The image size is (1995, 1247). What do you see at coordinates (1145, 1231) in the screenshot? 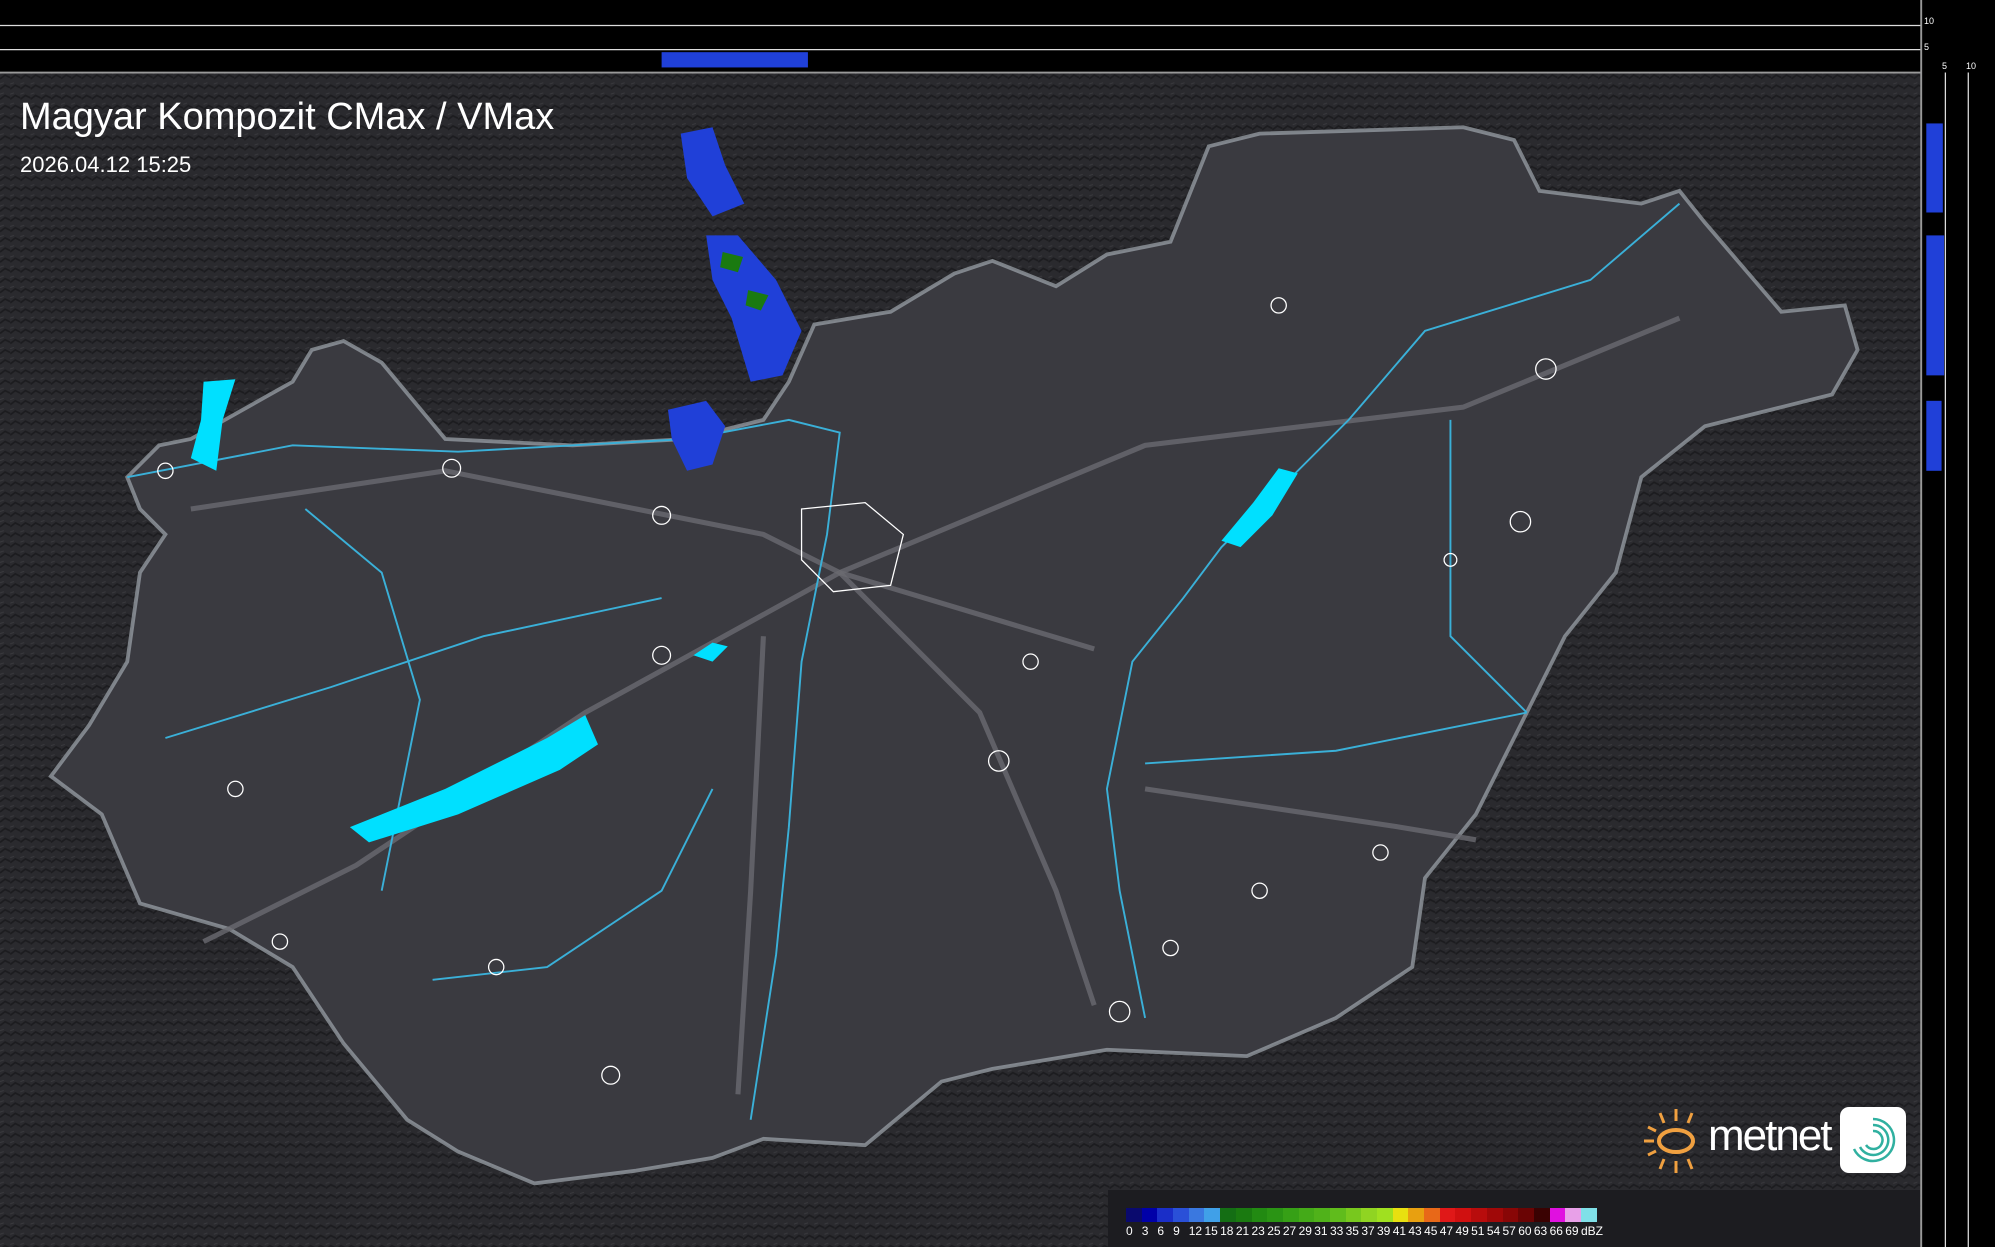
I see `legend-label: 3` at bounding box center [1145, 1231].